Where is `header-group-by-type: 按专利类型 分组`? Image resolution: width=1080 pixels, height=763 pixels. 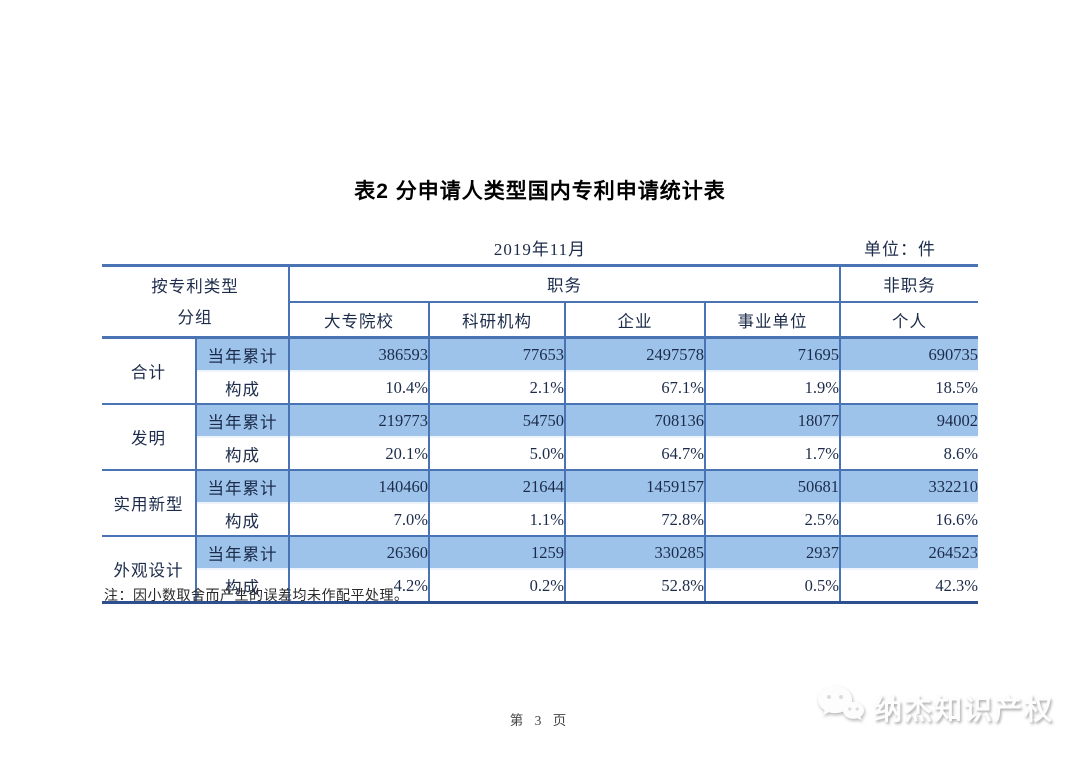 header-group-by-type: 按专利类型 分组 is located at coordinates (195, 302).